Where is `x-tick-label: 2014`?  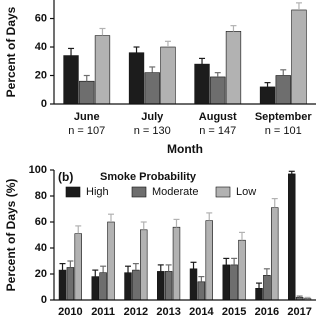 x-tick-label: 2014 is located at coordinates (201, 312).